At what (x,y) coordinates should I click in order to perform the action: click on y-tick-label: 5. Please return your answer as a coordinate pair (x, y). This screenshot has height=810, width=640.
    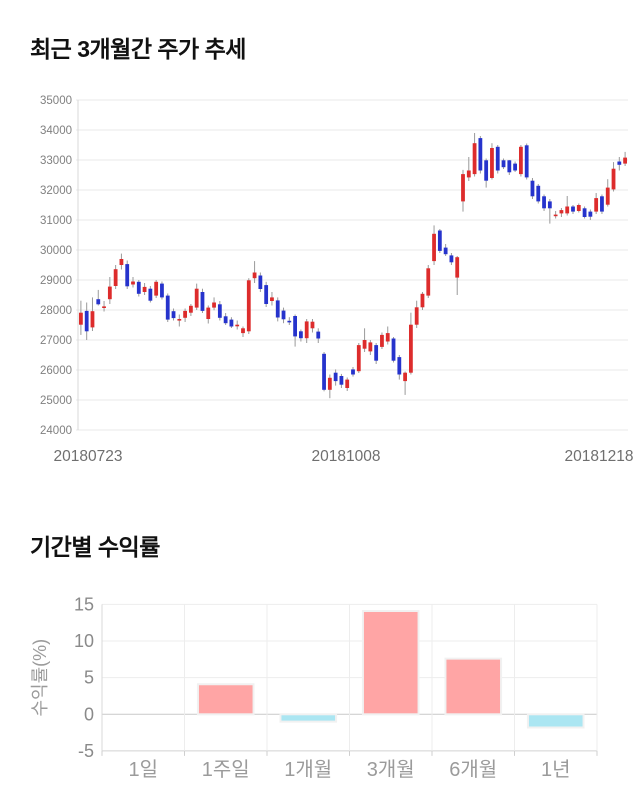
    Looking at the image, I should click on (89, 678).